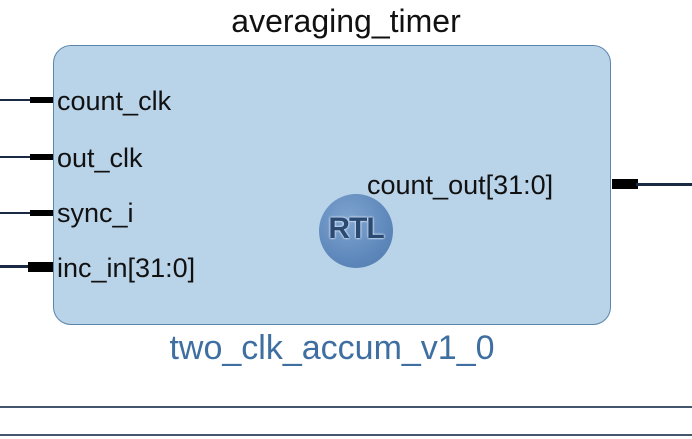 The height and width of the screenshot is (439, 692). What do you see at coordinates (332, 348) in the screenshot?
I see `module-name: two_clk_accum_v1_0` at bounding box center [332, 348].